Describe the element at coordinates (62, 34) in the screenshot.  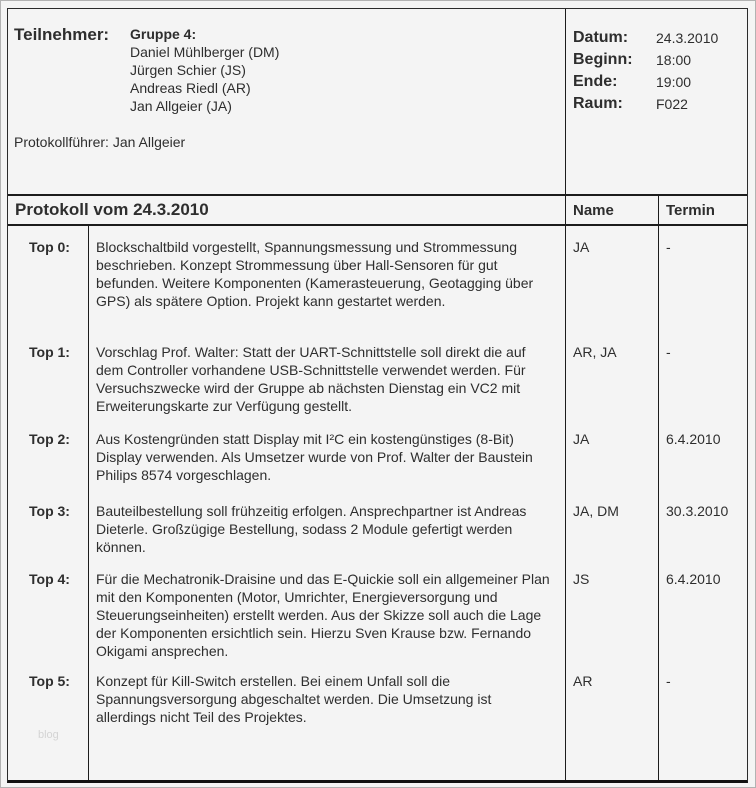
I see `participants-label: Teilnehmer:` at that location.